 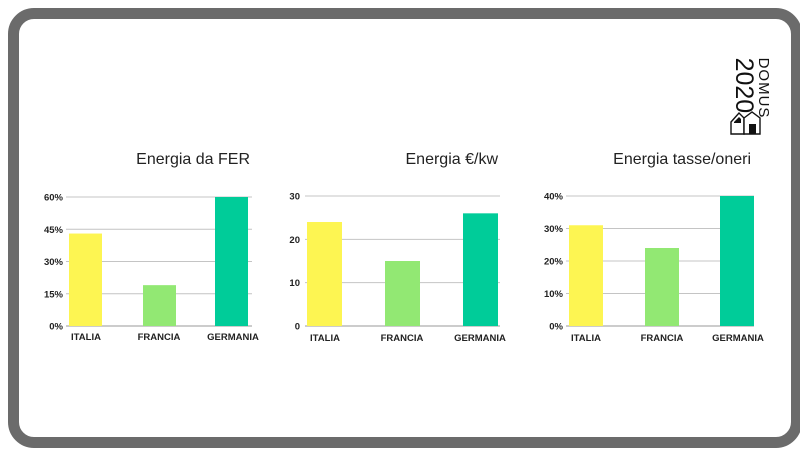 I want to click on chart-3-category-germania: GERMANIA, so click(x=738, y=338).